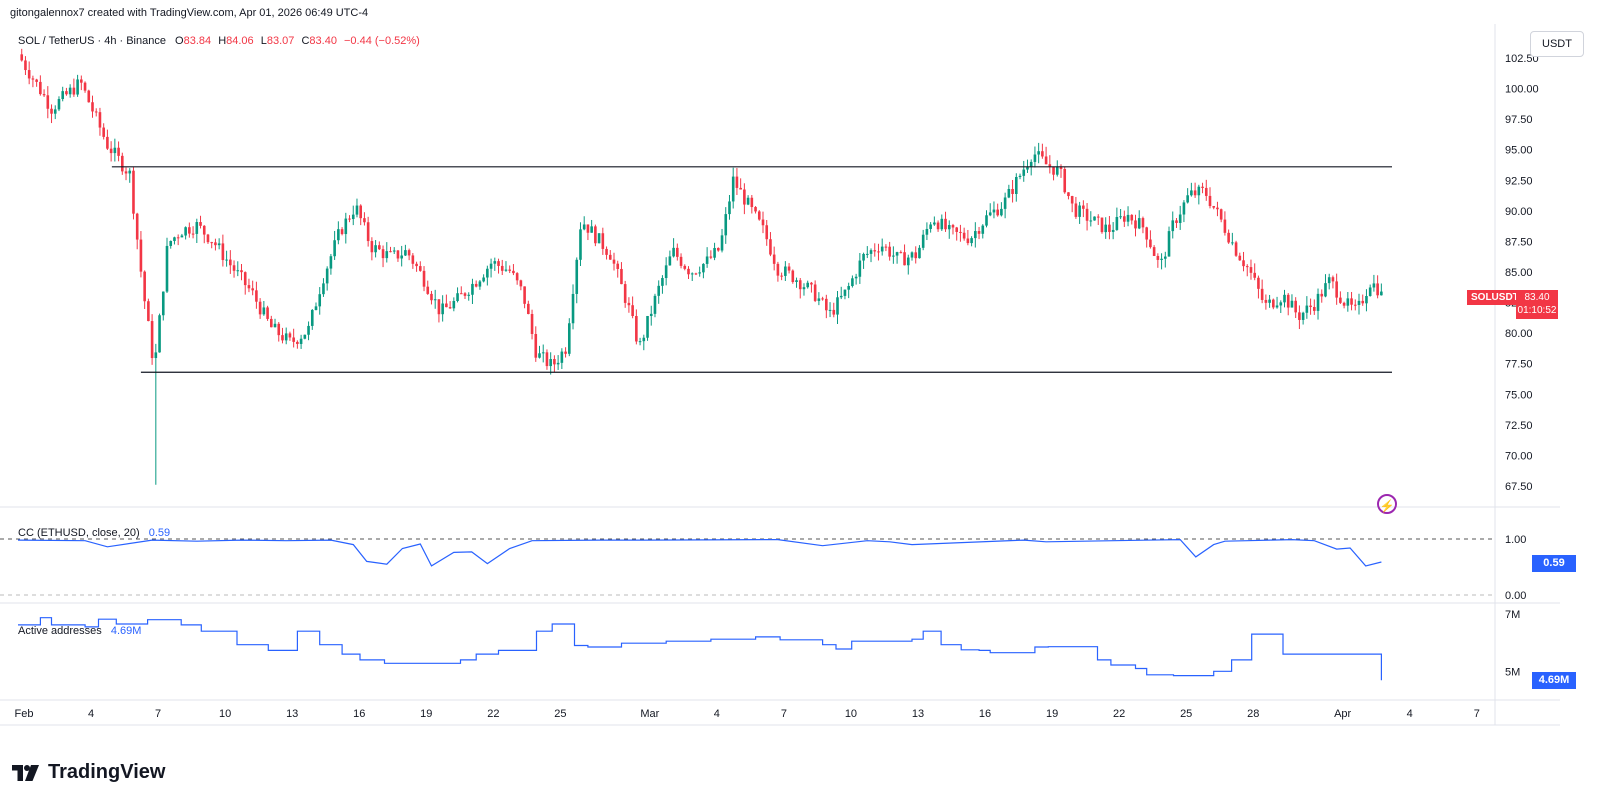  What do you see at coordinates (1557, 44) in the screenshot?
I see `currency-selector: USDT` at bounding box center [1557, 44].